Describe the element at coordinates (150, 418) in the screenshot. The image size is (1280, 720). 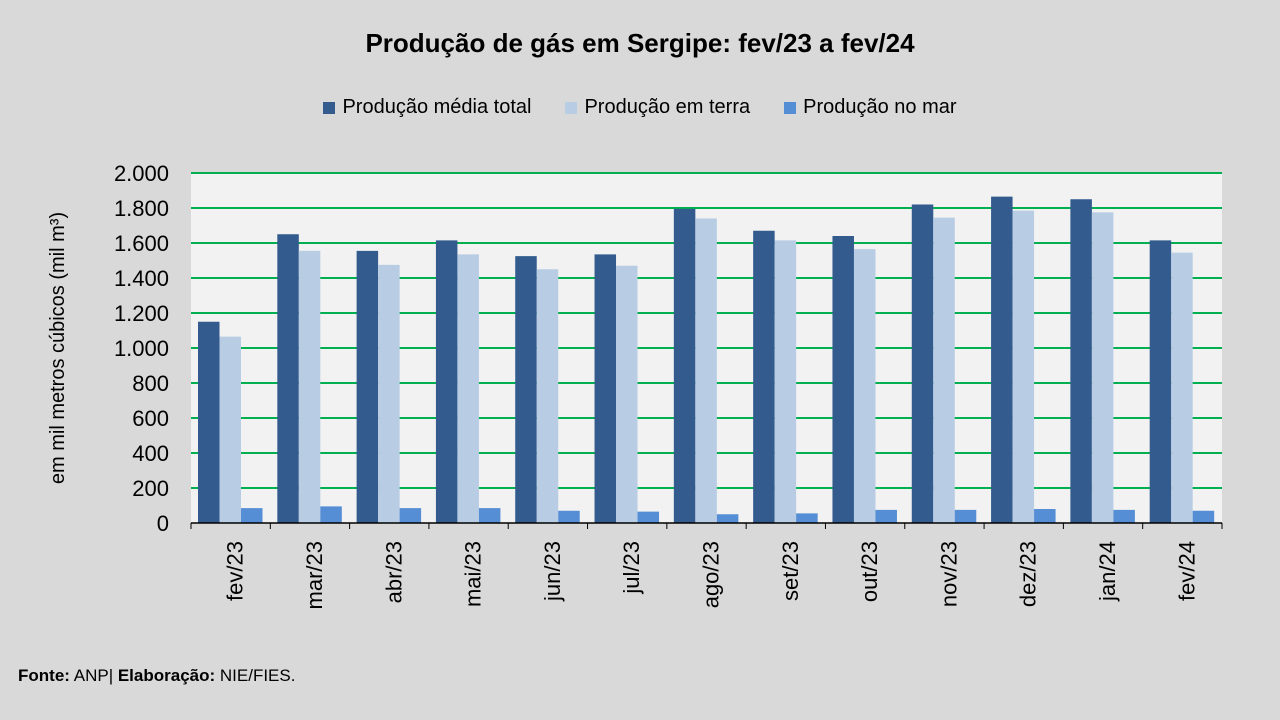
I see `y-tick-label: 600` at that location.